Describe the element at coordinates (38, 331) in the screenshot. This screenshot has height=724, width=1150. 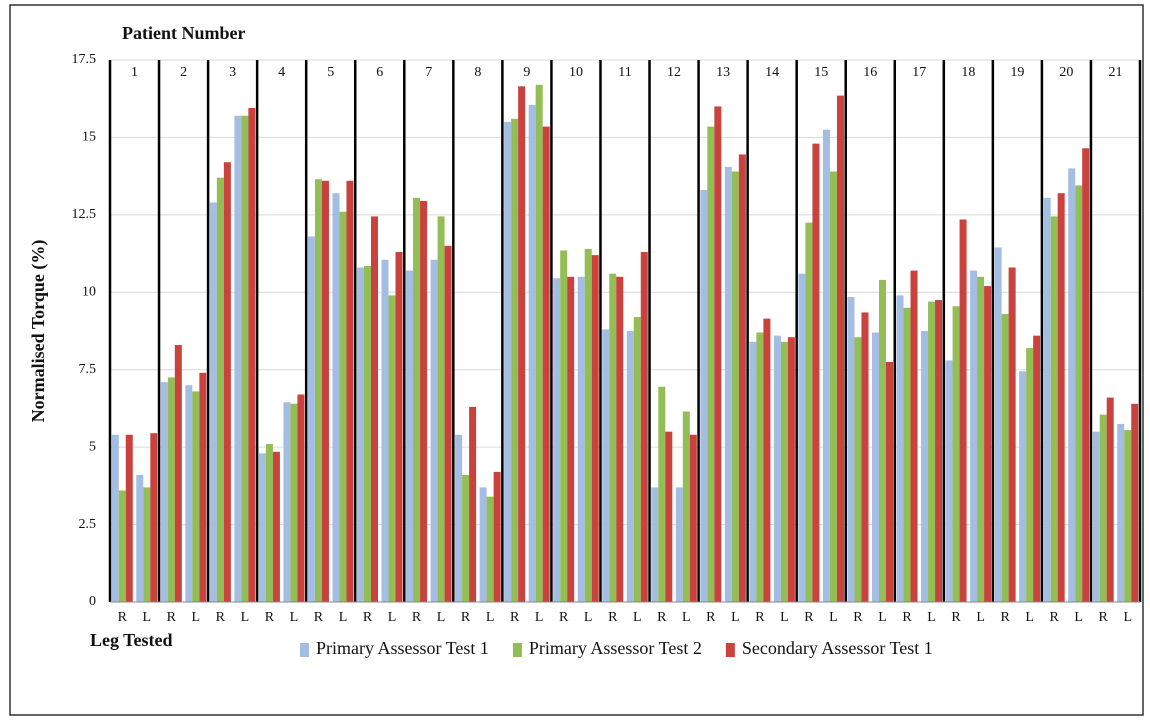
I see `y-axis-title: Normalised Torque (%)` at that location.